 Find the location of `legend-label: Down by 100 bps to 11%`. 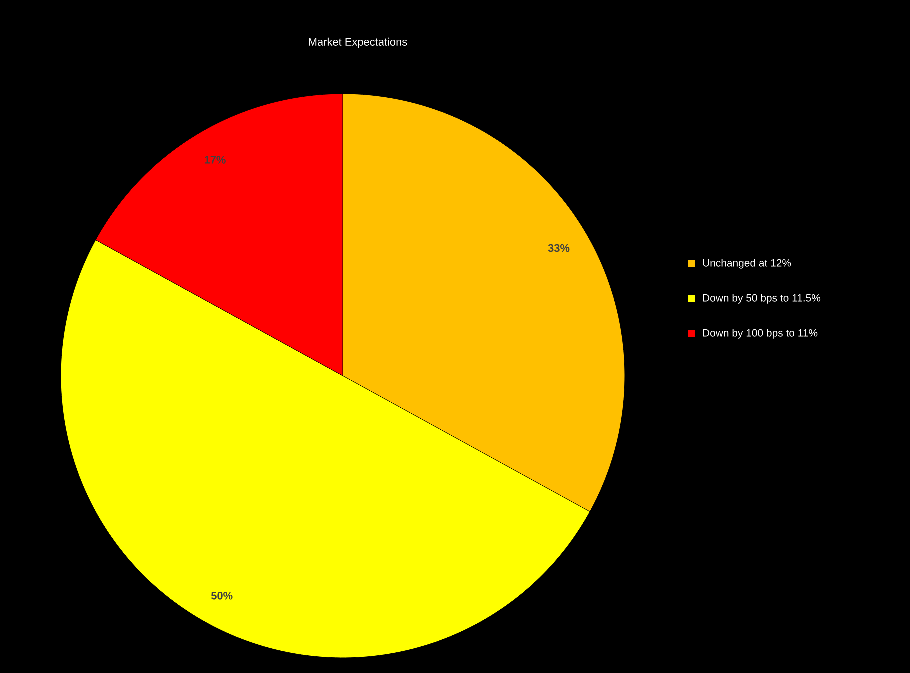

legend-label: Down by 100 bps to 11% is located at coordinates (760, 334).